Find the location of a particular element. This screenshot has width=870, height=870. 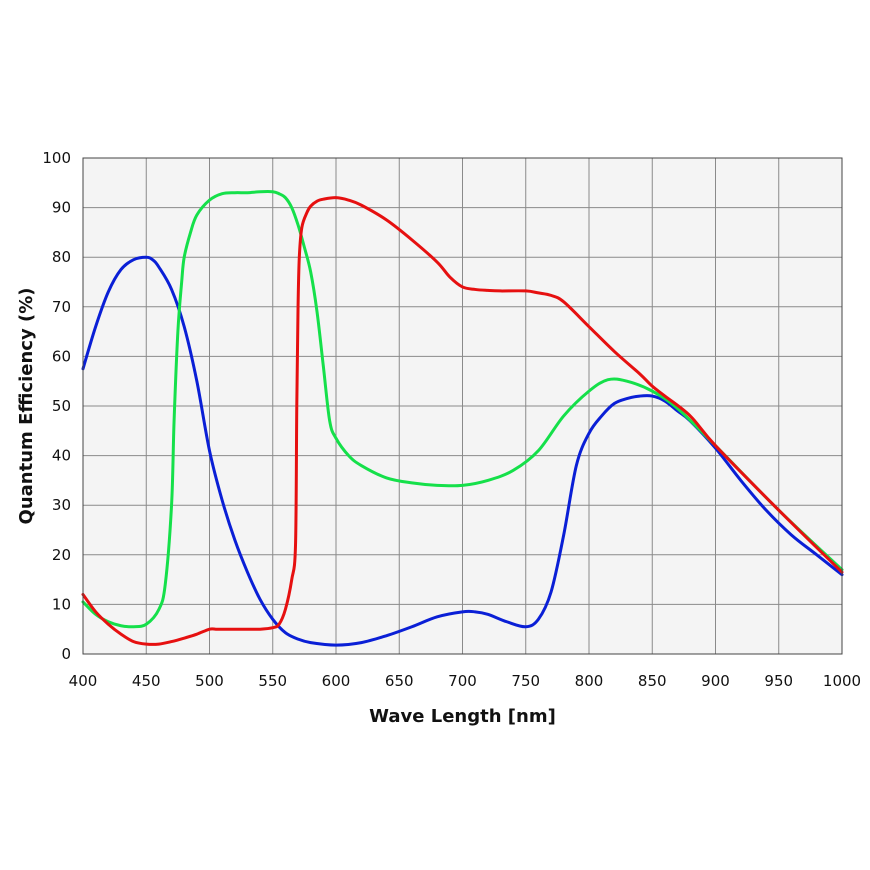

x-tick-labels: 400 450 500 550 600 650 700 750 800 850 900 950 1000 is located at coordinates (465, 681).